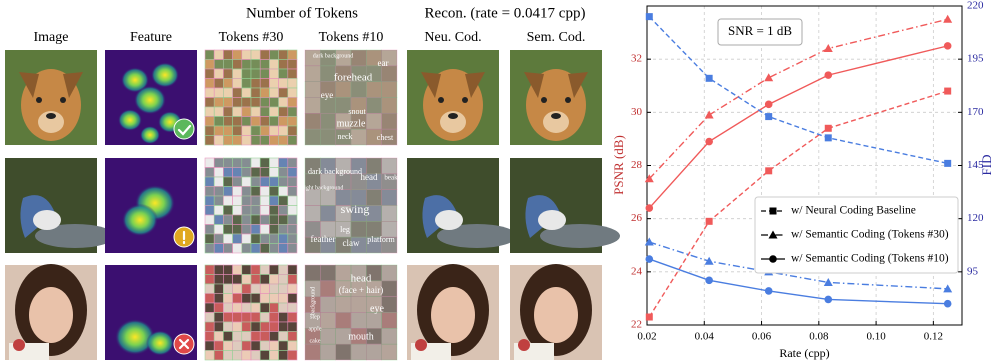 This screenshot has width=996, height=364. I want to click on token-label: dark background, so click(333, 56).